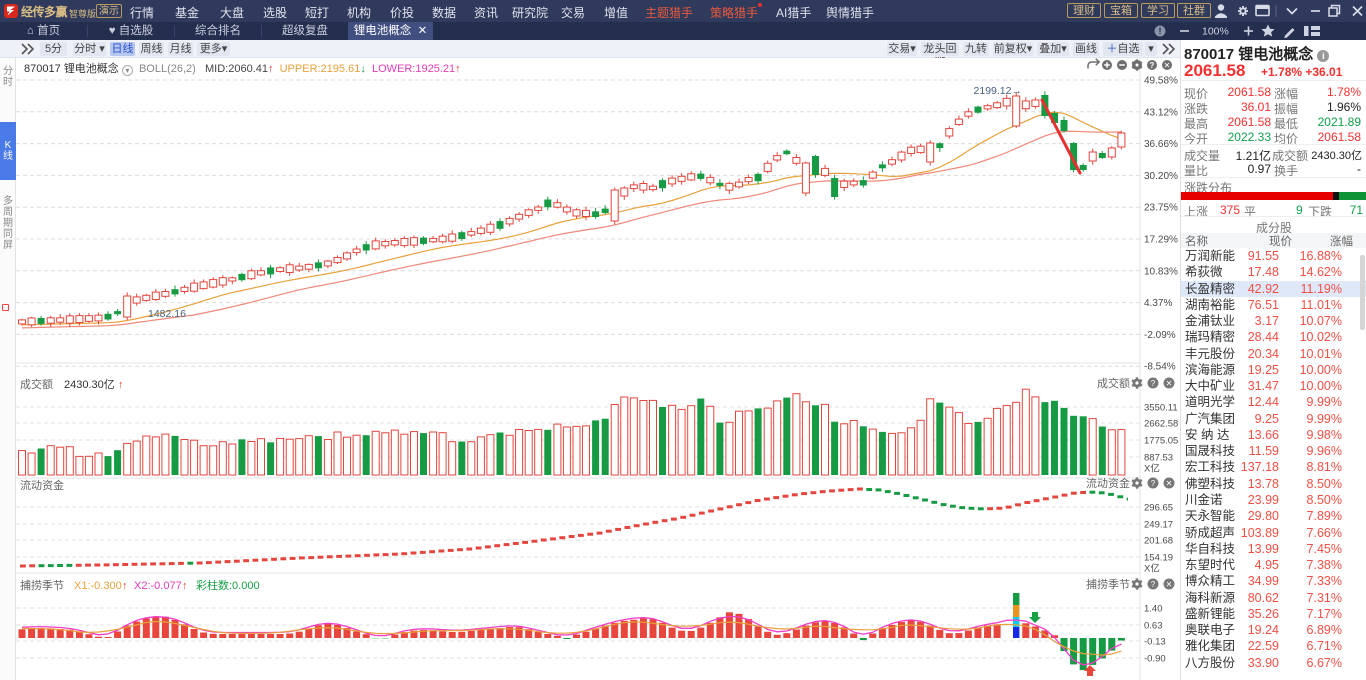  Describe the element at coordinates (1161, 408) in the screenshot. I see `svg-text: 3550.11` at that location.